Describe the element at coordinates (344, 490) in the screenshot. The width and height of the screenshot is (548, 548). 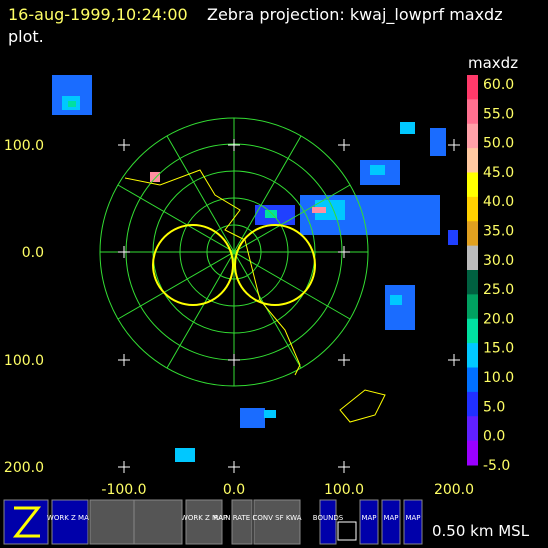
I see `x-tick-label: 100.0` at that location.